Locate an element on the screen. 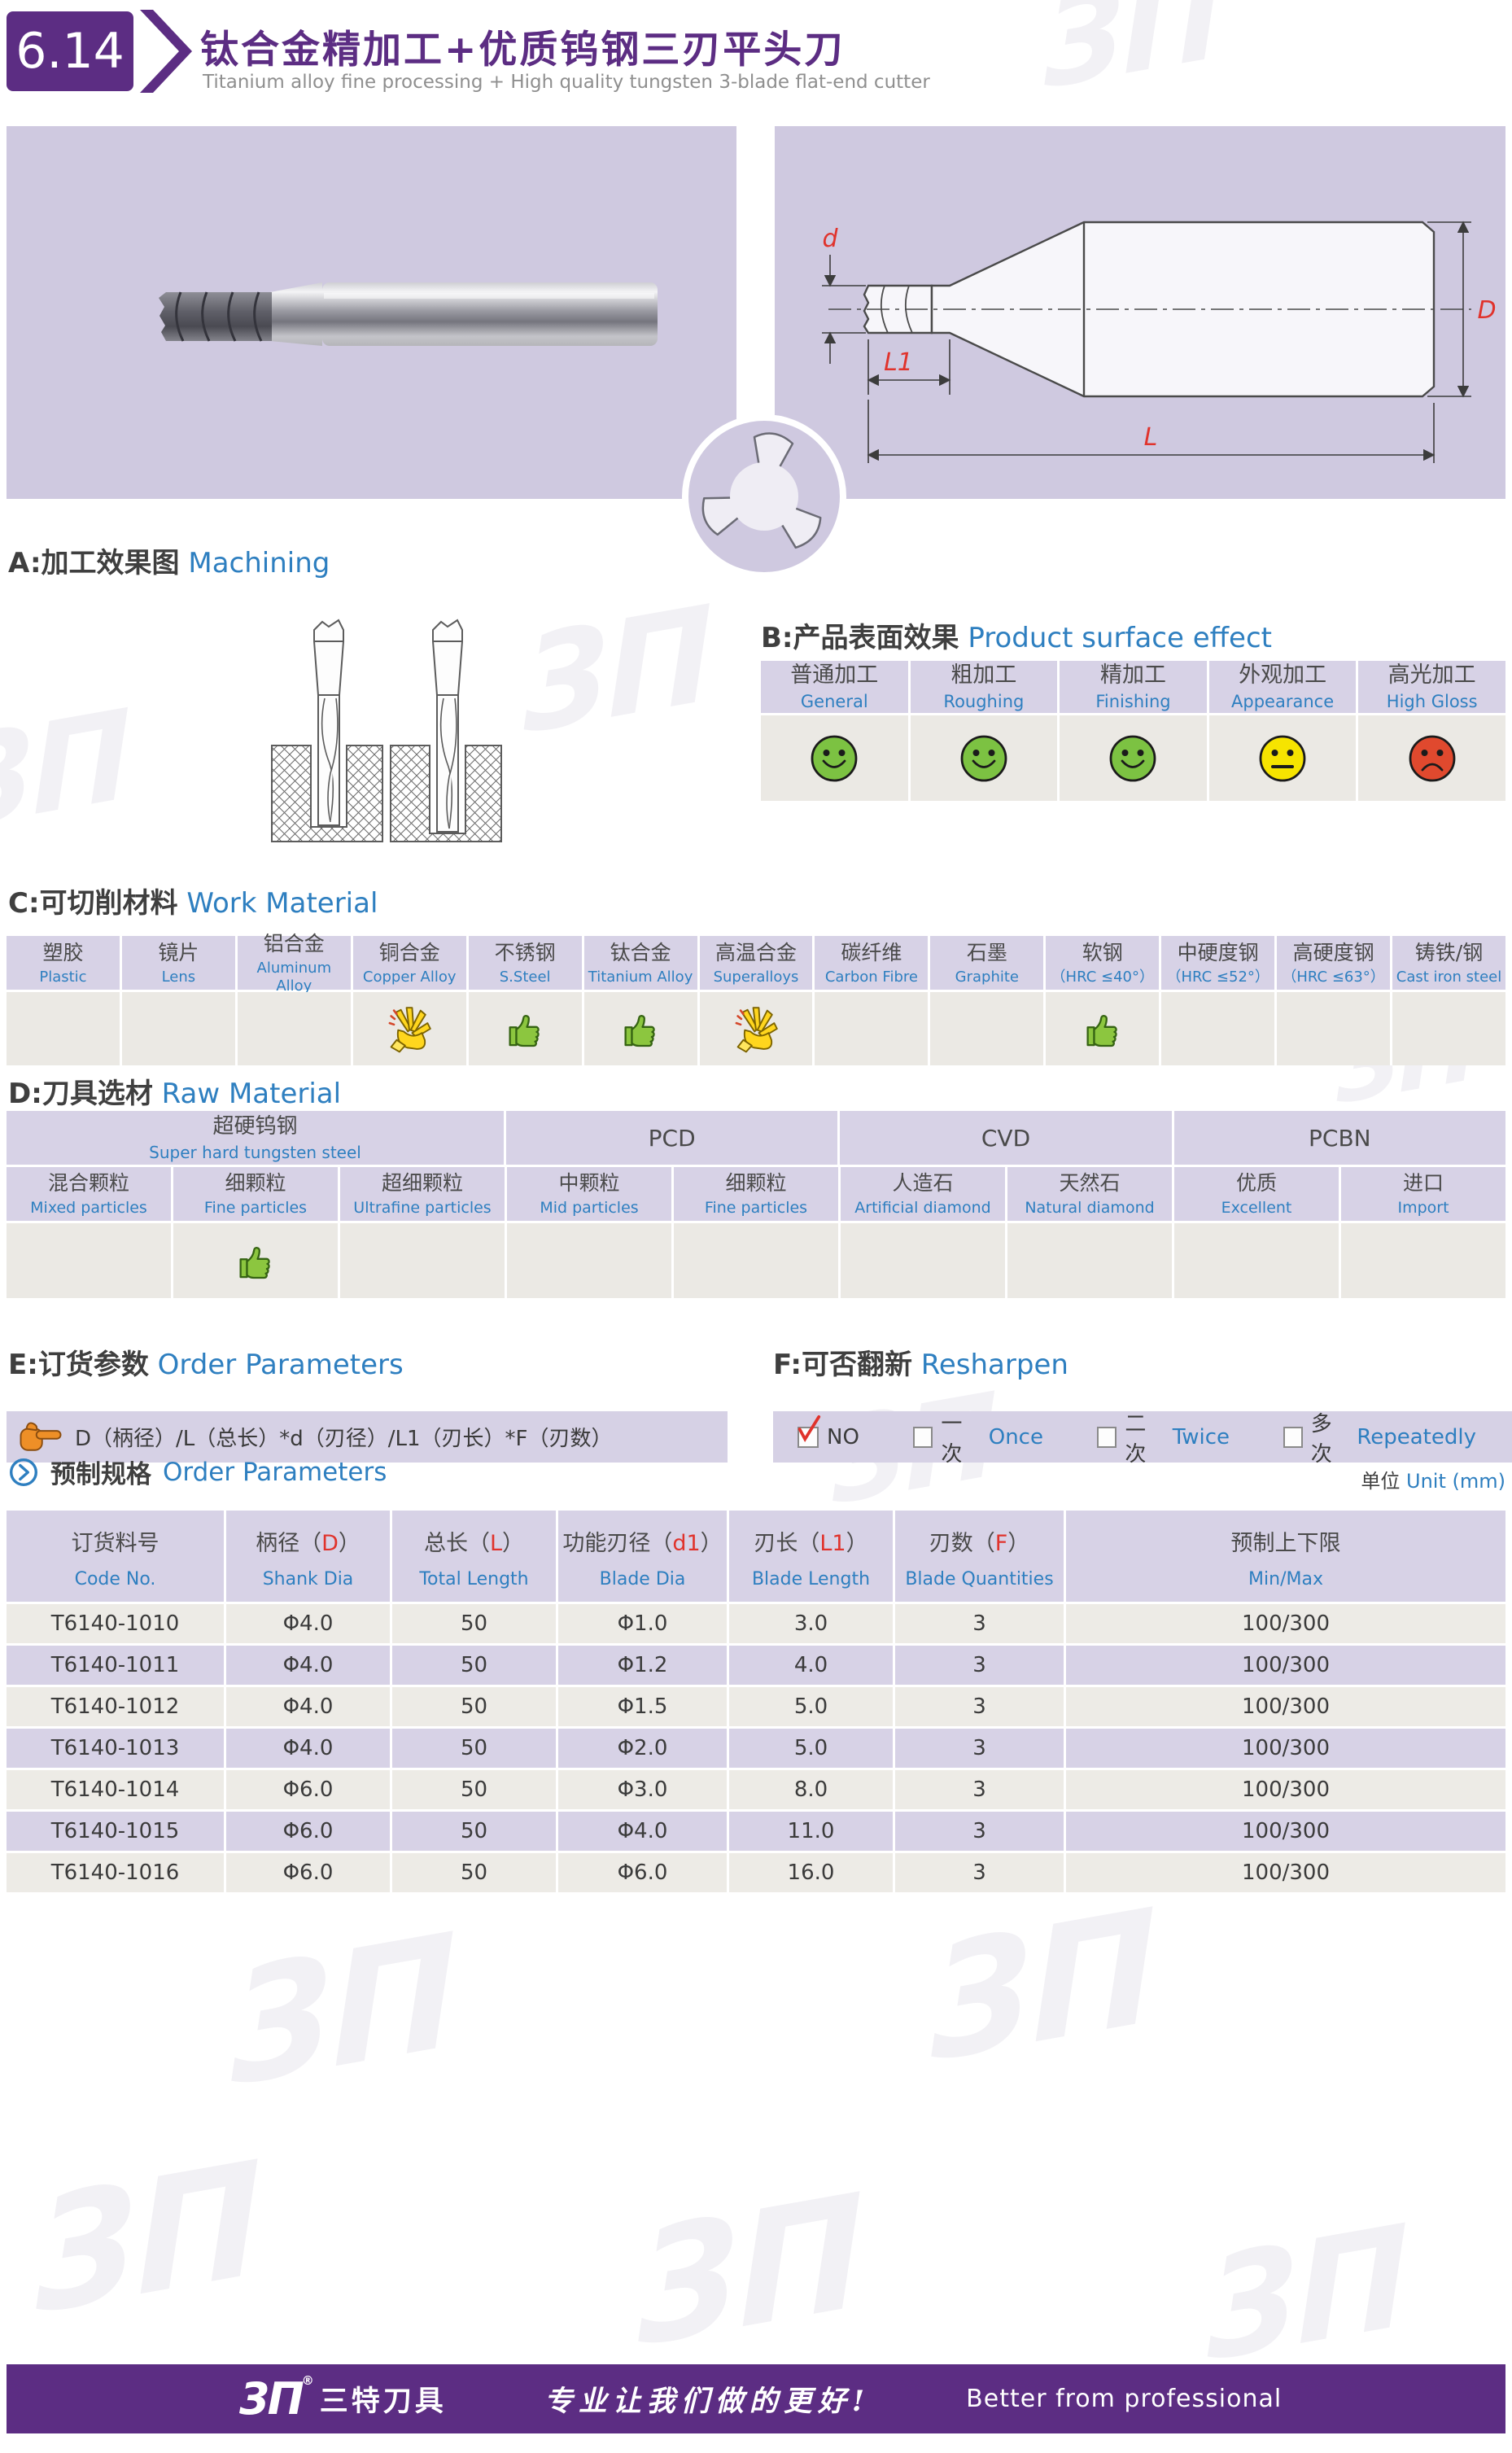 This screenshot has height=2453, width=1512. resharpen-option-label-en: Repeatedly is located at coordinates (1416, 1437).